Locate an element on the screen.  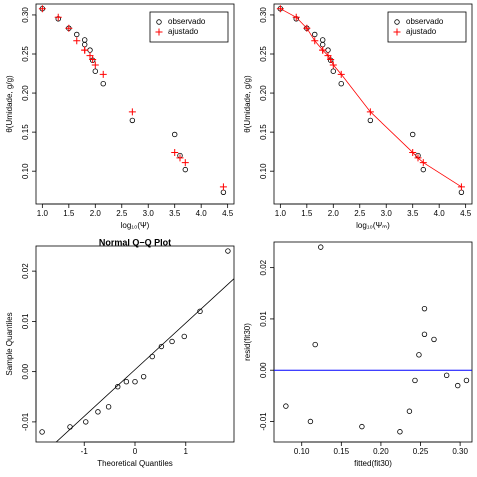
y-tick-label: 0.02 is located at coordinates (25, 271).